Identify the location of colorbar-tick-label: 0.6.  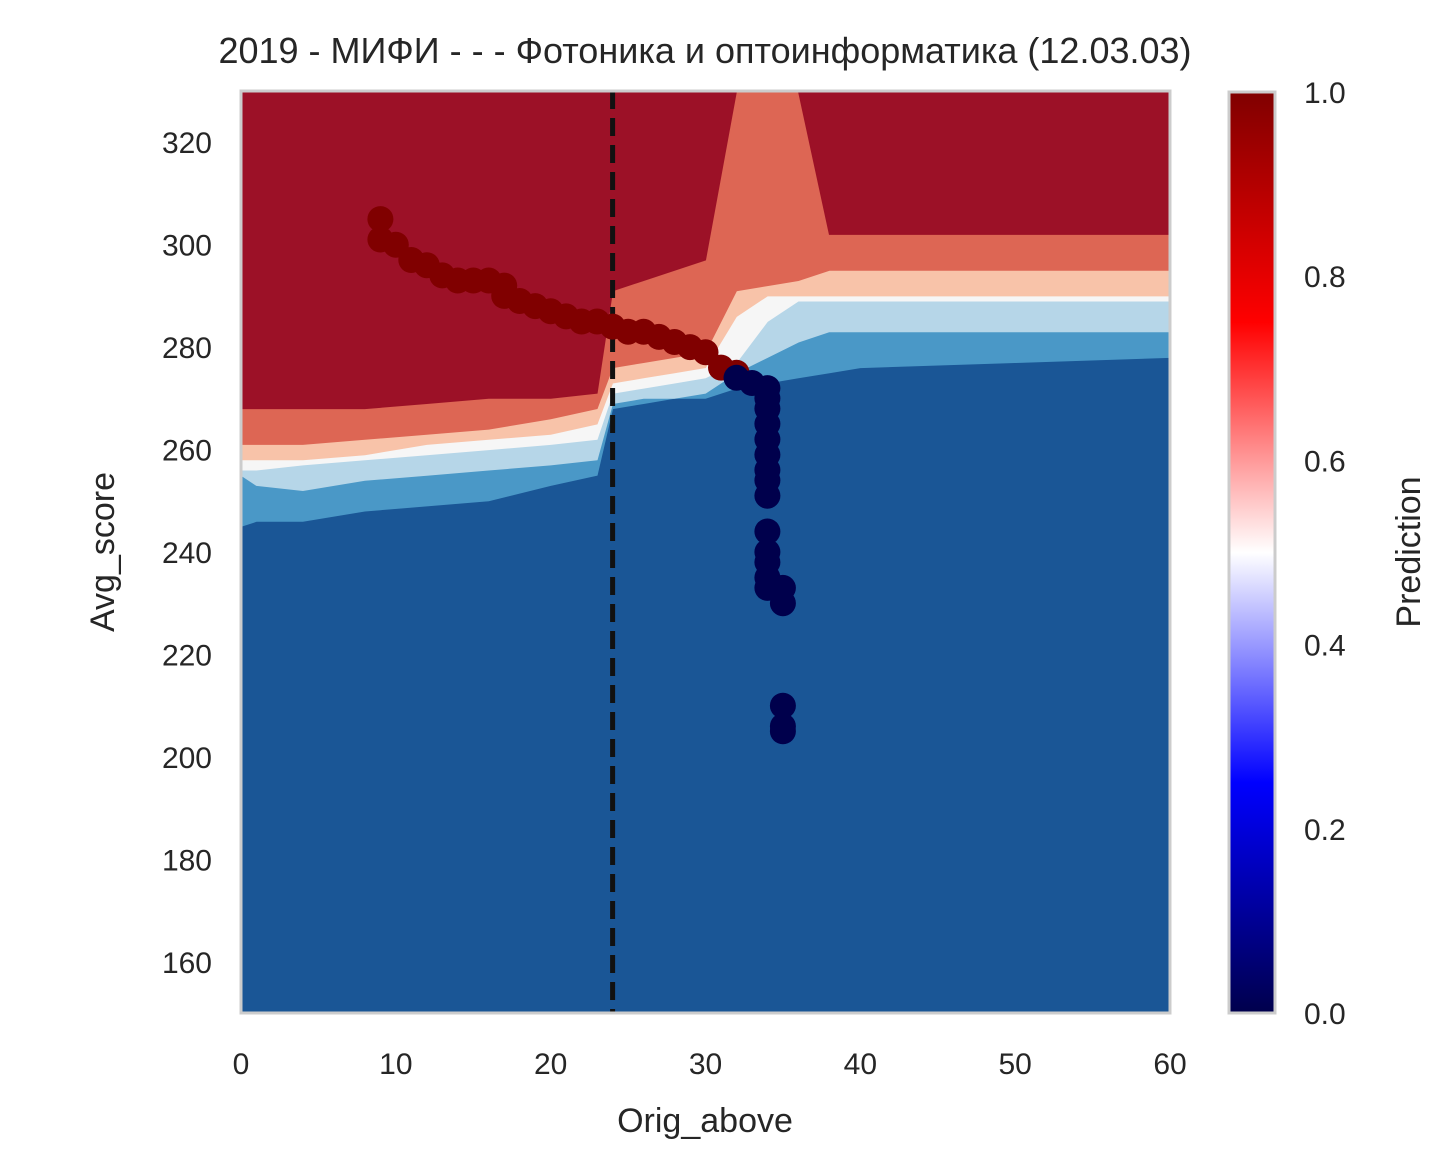
(1325, 461).